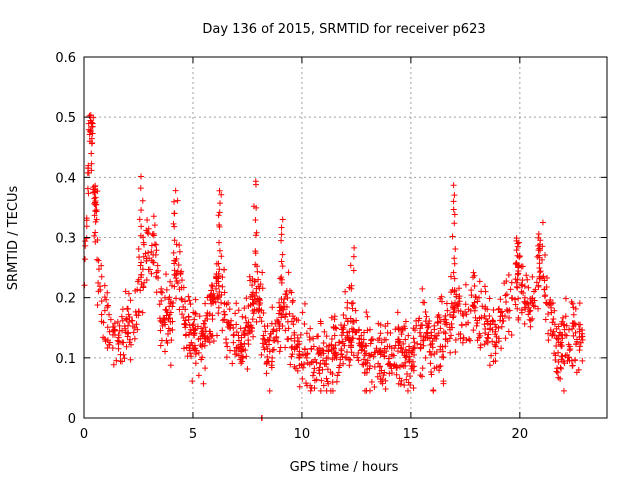  What do you see at coordinates (193, 434) in the screenshot?
I see `x-tick-label: 5` at bounding box center [193, 434].